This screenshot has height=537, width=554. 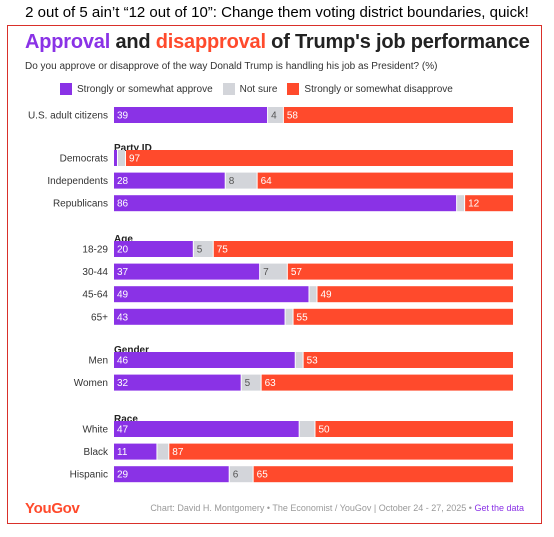 I want to click on legend-item-disapprove: Strongly or somewhat disapprove, so click(x=370, y=89).